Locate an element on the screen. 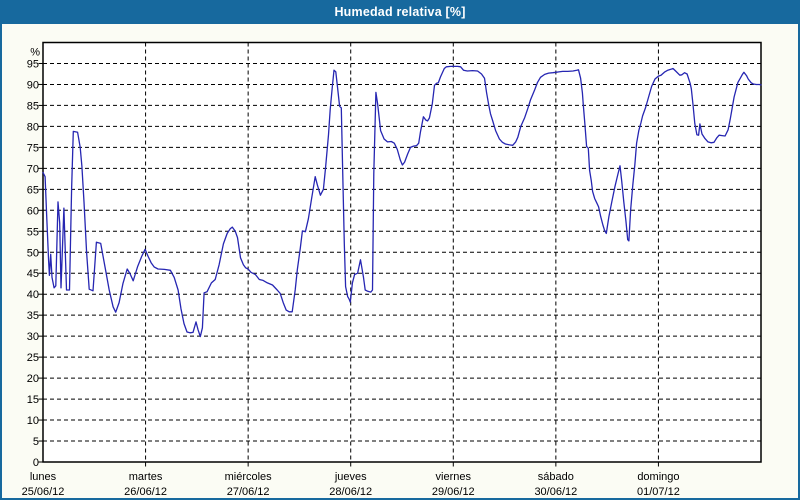  y-axis-tick-label: 55 is located at coordinates (33, 232).